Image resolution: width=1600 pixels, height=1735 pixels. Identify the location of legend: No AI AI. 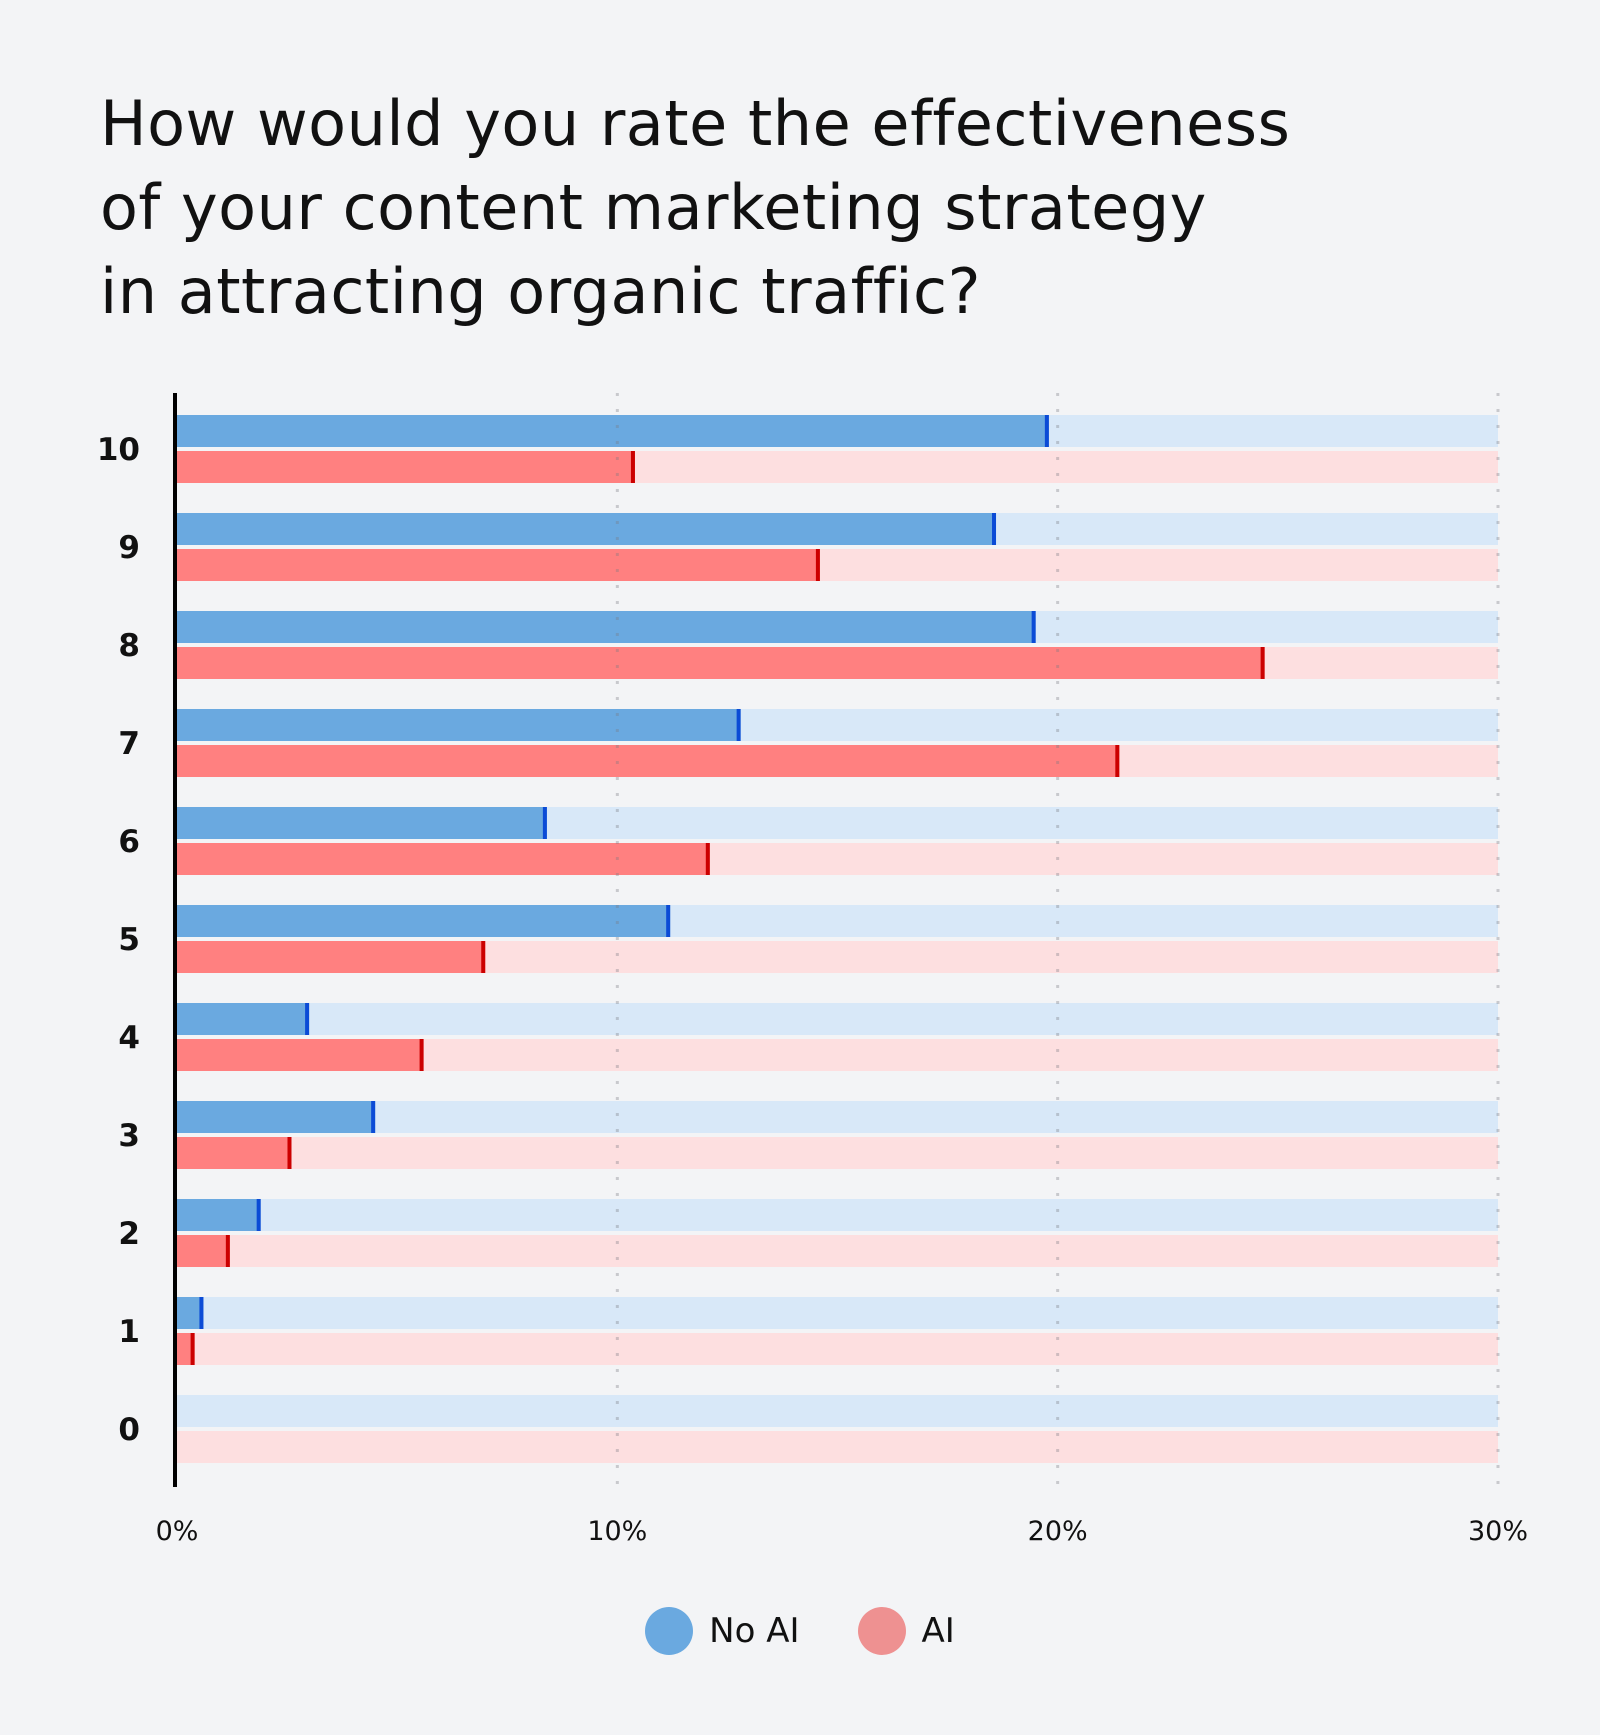
(800, 1631).